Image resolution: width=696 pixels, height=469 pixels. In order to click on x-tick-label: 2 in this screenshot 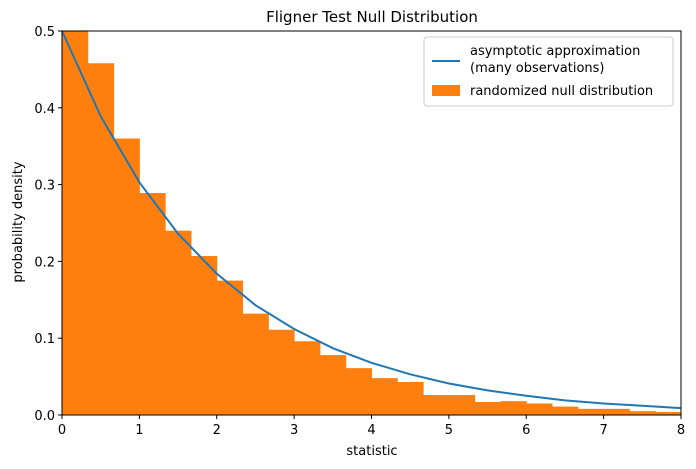, I will do `click(217, 430)`.